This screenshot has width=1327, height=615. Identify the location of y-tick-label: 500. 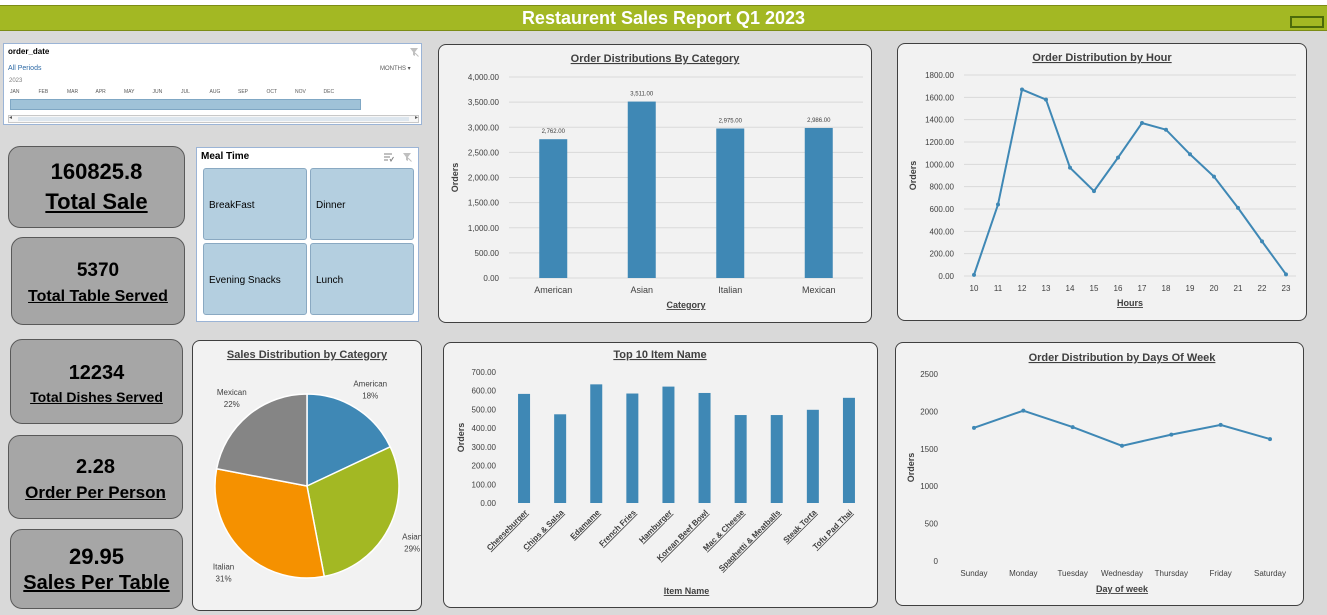
(932, 524).